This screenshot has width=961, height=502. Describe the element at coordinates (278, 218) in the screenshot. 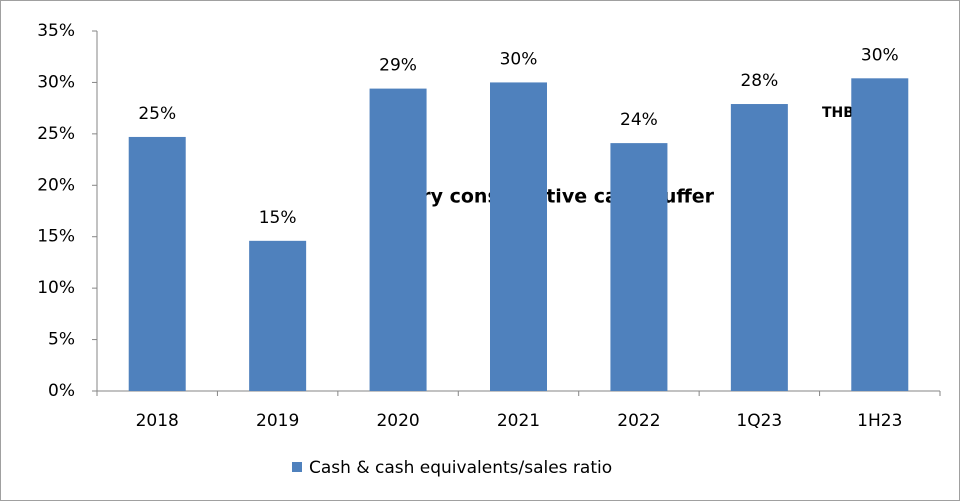

I see `value-label: 15%` at that location.